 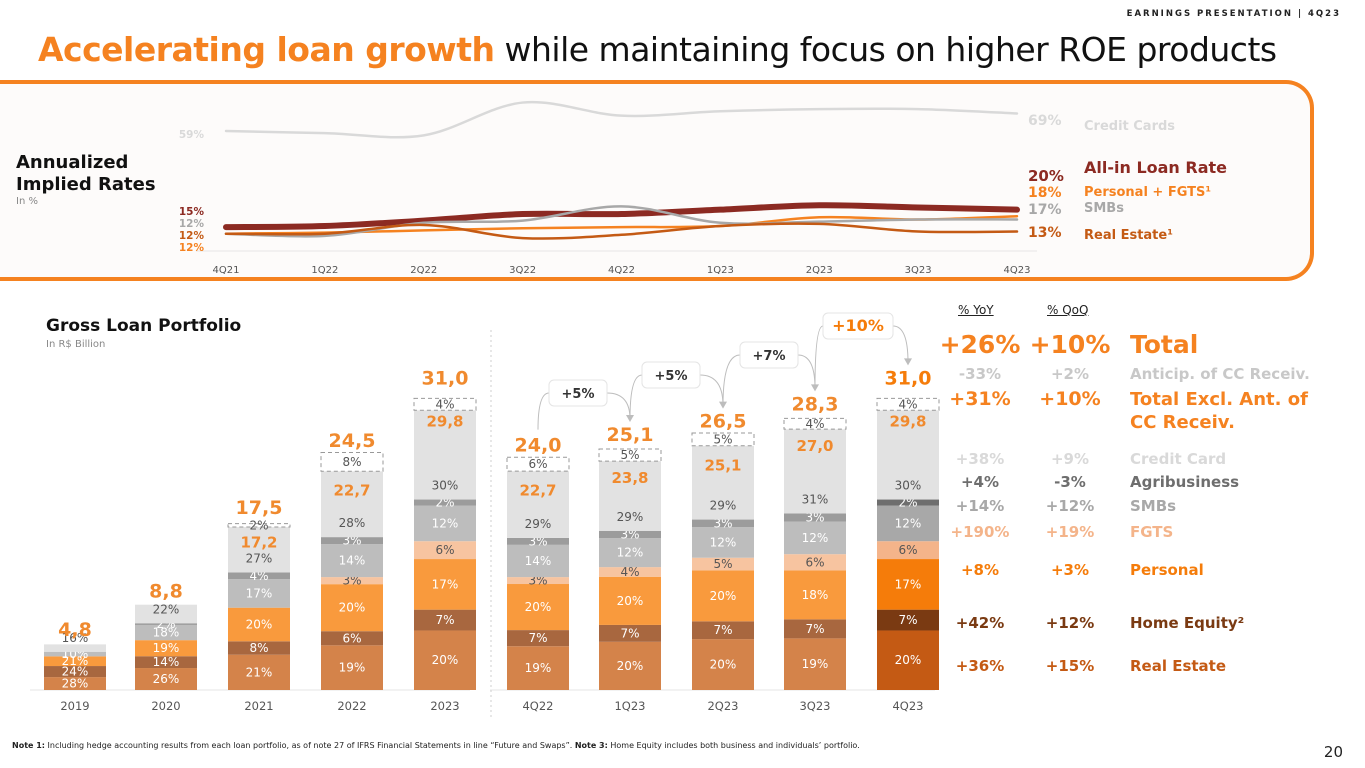 I want to click on portfolio-subtitle: In R$ Billion, so click(x=76, y=344).